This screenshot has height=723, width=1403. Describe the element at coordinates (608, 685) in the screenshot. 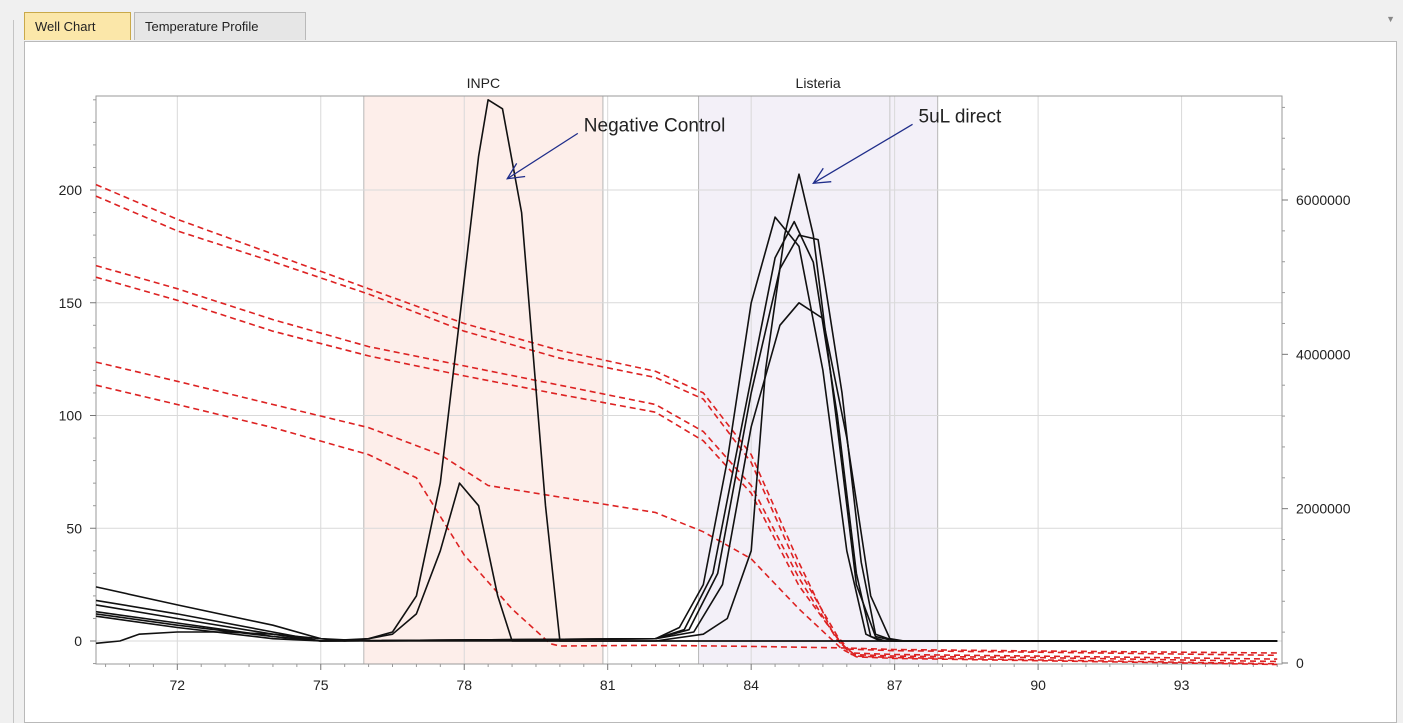

I see `x-tick-label-3: 81` at that location.